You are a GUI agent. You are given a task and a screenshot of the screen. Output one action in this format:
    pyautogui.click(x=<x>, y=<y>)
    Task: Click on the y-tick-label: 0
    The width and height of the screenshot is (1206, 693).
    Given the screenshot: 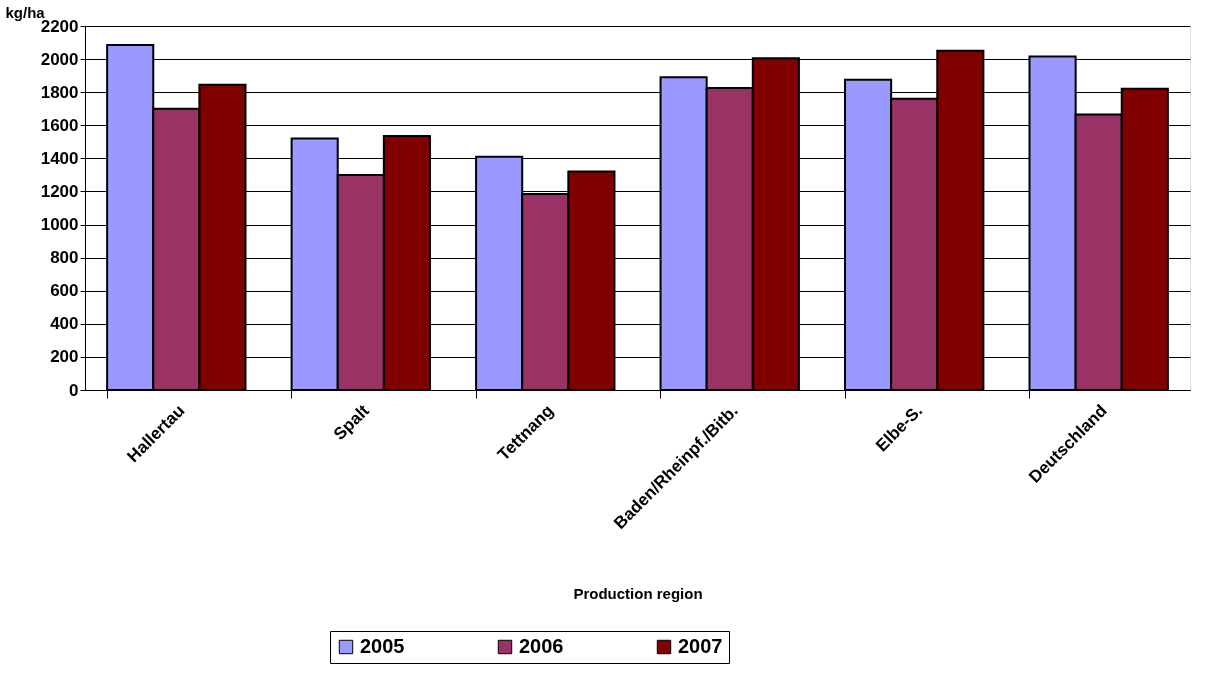 What is the action you would take?
    pyautogui.click(x=74, y=390)
    